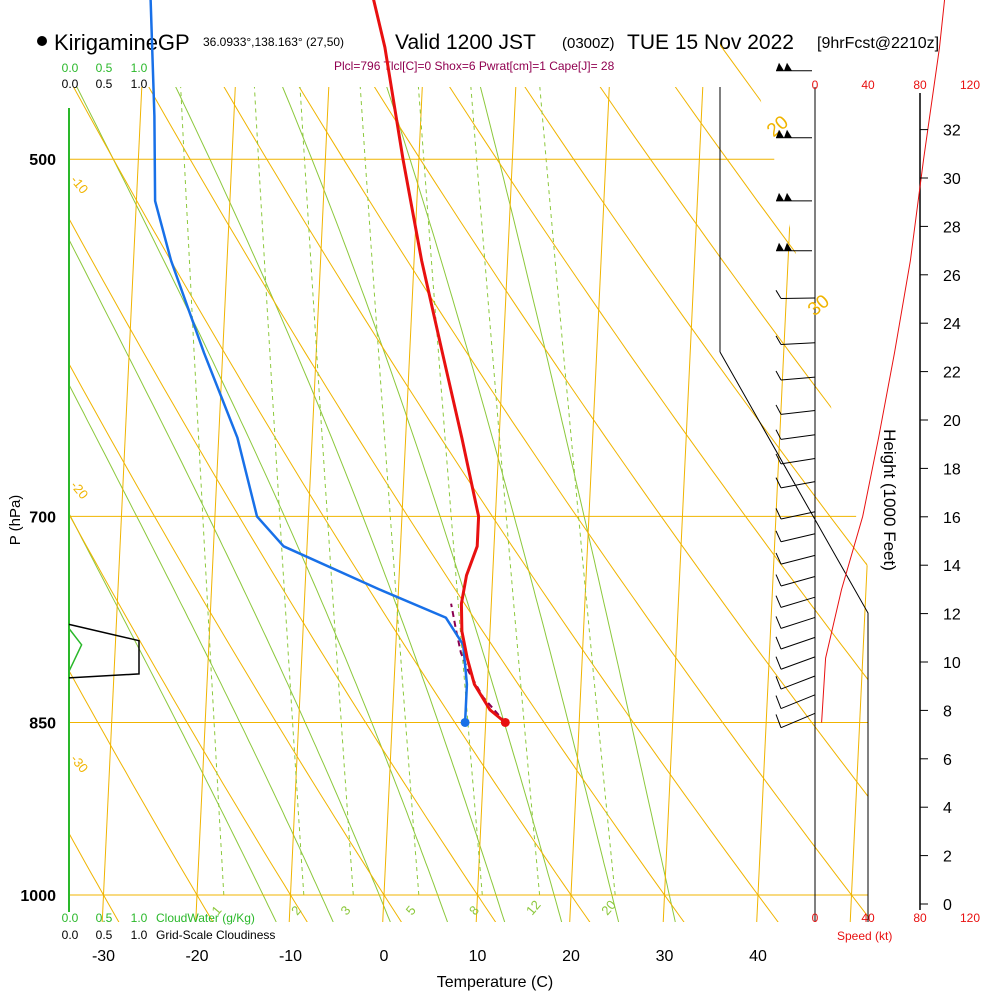  What do you see at coordinates (533, 907) in the screenshot?
I see `mixing-ratio-label: 12` at bounding box center [533, 907].